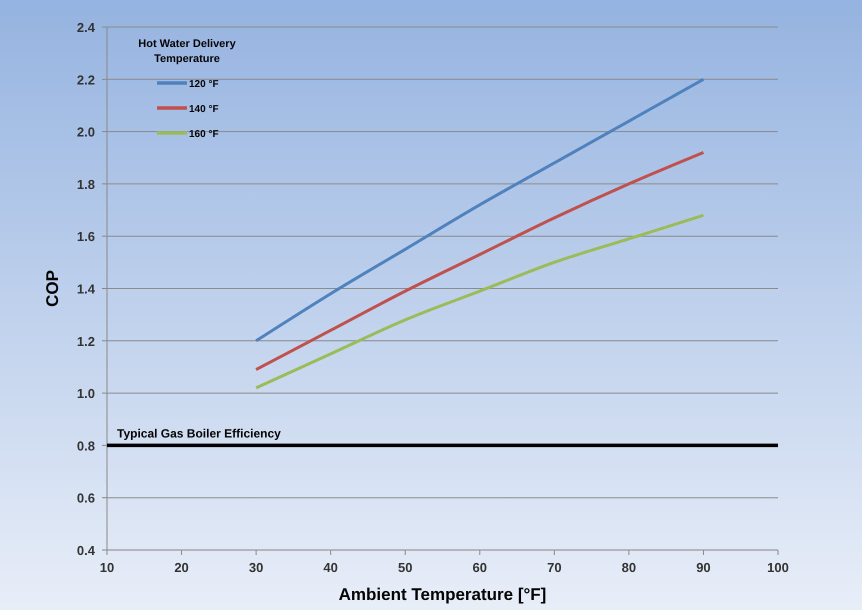  Describe the element at coordinates (778, 567) in the screenshot. I see `x-tick-label: 100` at that location.